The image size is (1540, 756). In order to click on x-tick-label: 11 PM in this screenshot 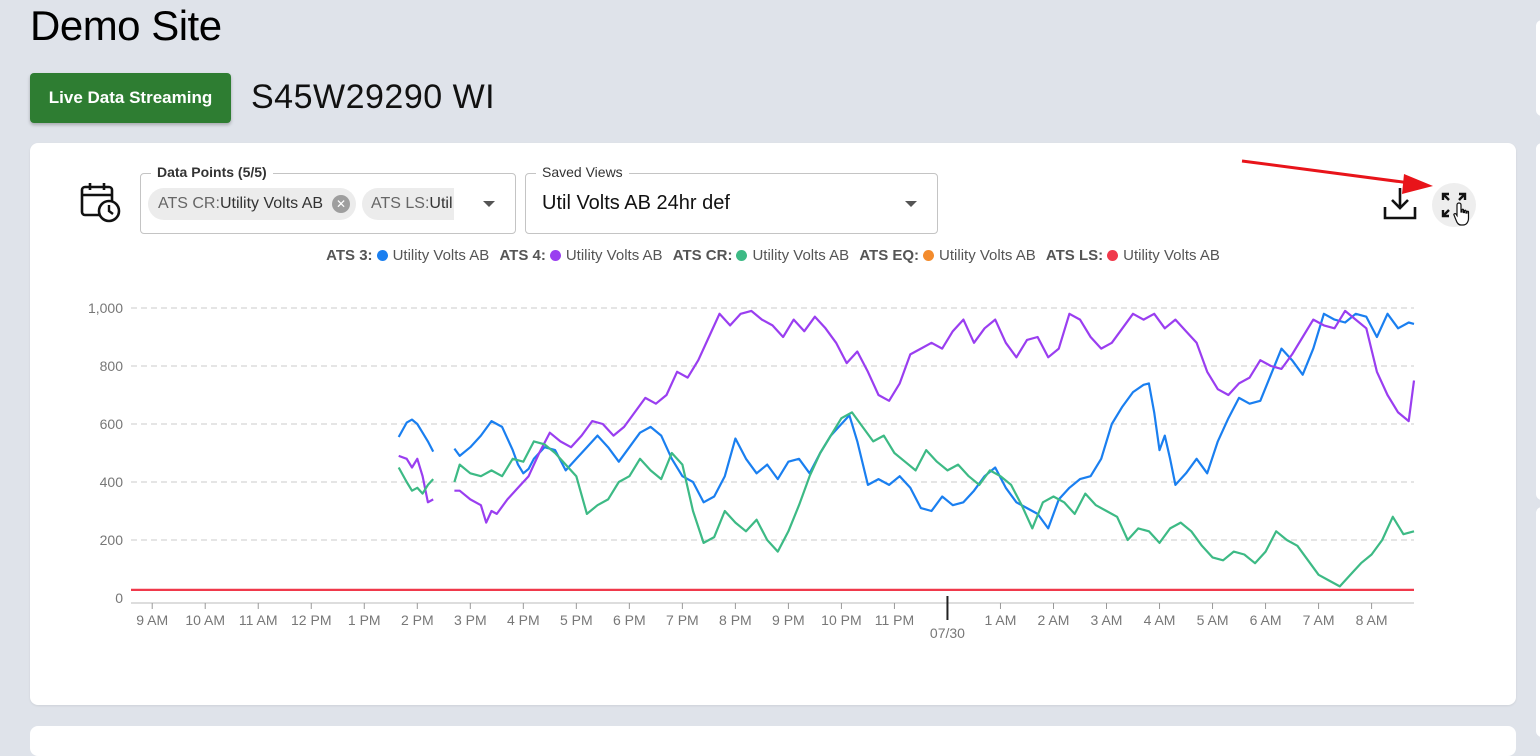, I will do `click(894, 620)`.